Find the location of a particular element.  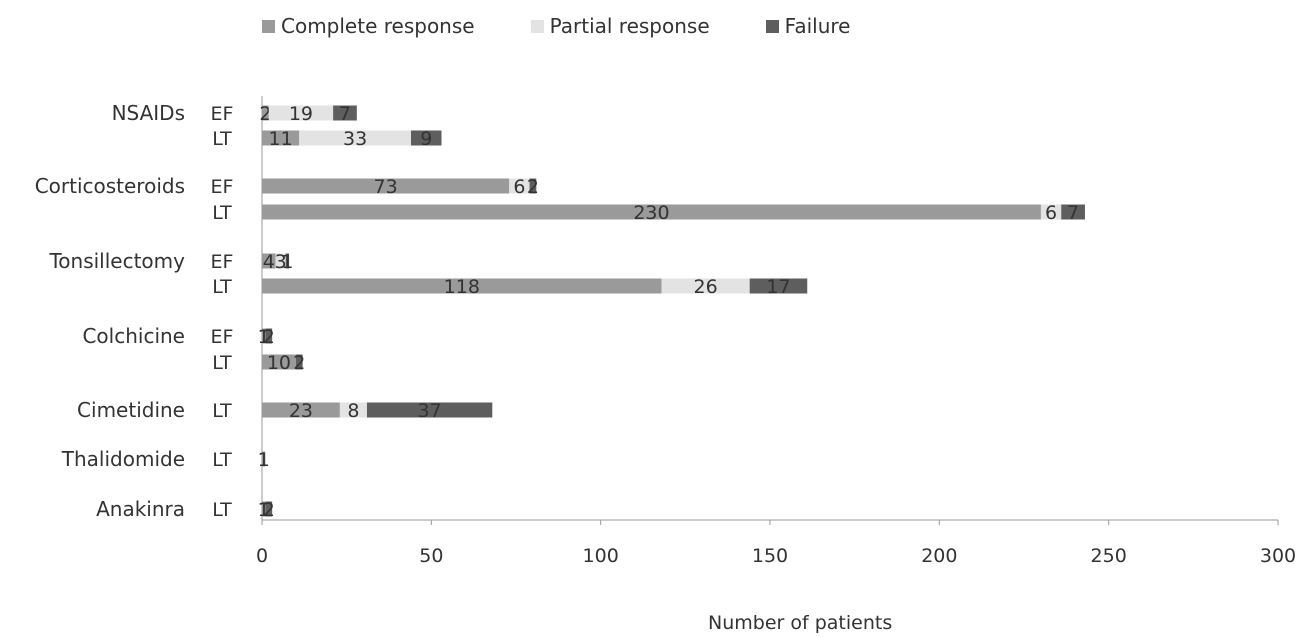

data-label-complete: 4 is located at coordinates (269, 262).